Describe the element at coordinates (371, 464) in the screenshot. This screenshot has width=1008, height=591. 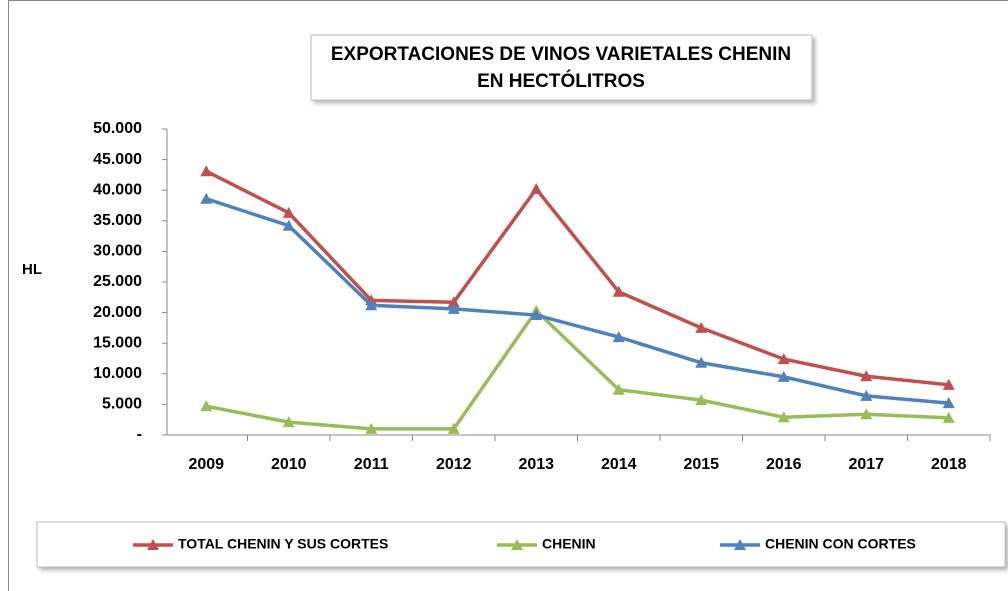
I see `x-tick-label: 2011` at that location.